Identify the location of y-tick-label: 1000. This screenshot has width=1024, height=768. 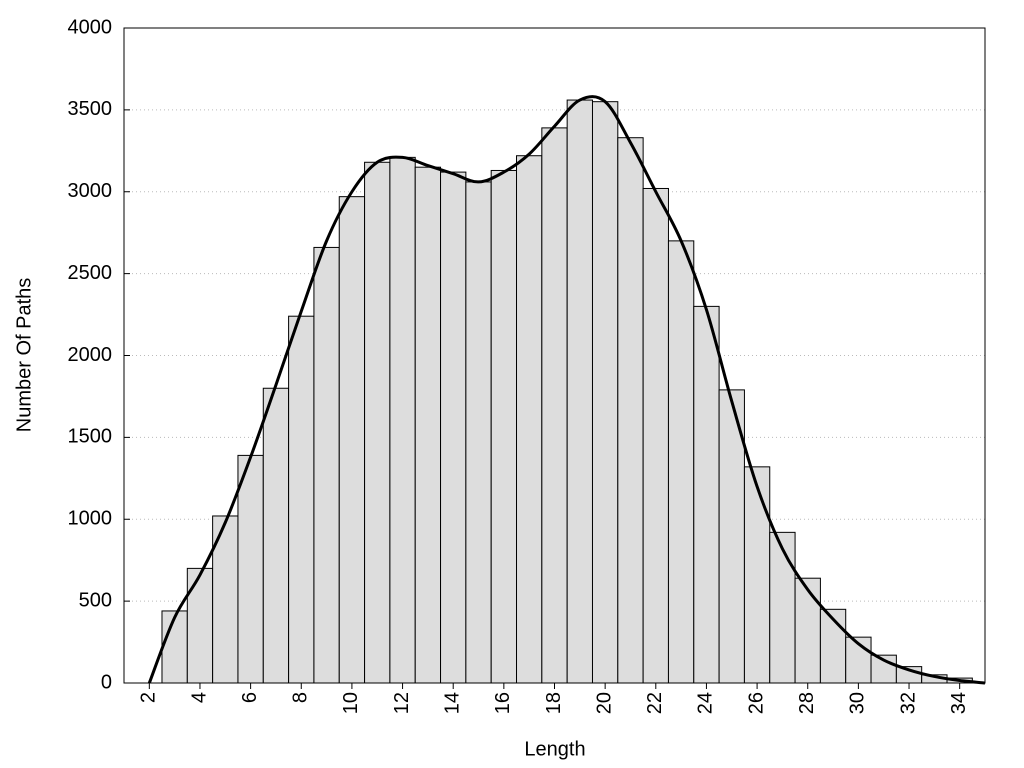
(90, 519).